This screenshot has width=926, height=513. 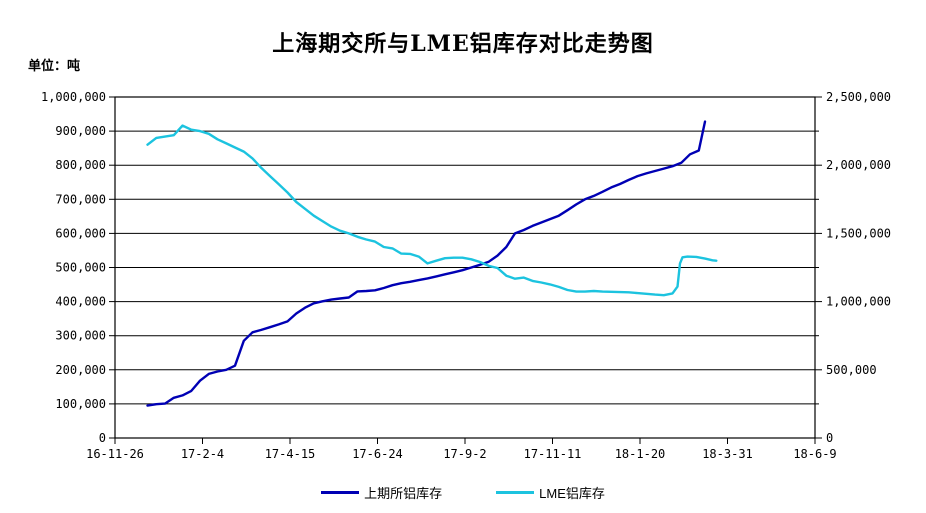 I want to click on svg-text: 400,000, so click(x=80, y=302).